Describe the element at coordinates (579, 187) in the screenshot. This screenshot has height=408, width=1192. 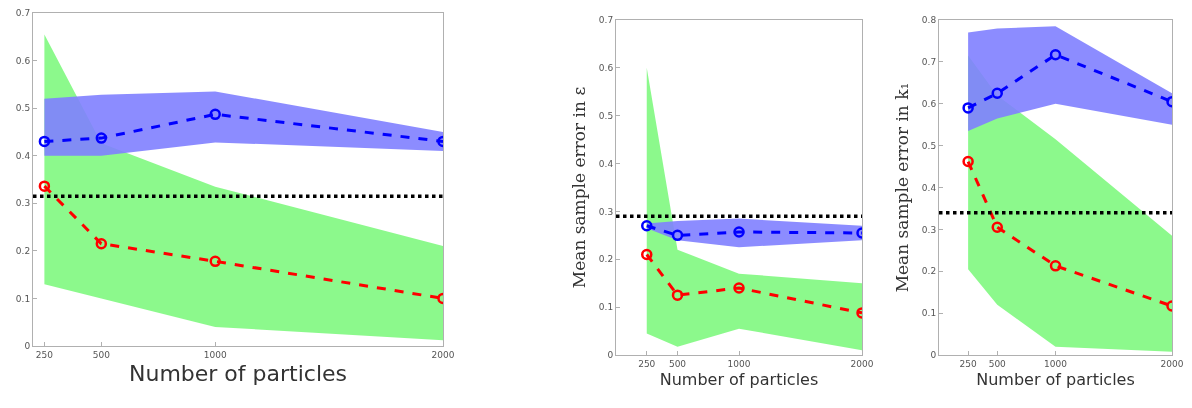
I see `y-axis-title: Mean sample error in ε` at that location.